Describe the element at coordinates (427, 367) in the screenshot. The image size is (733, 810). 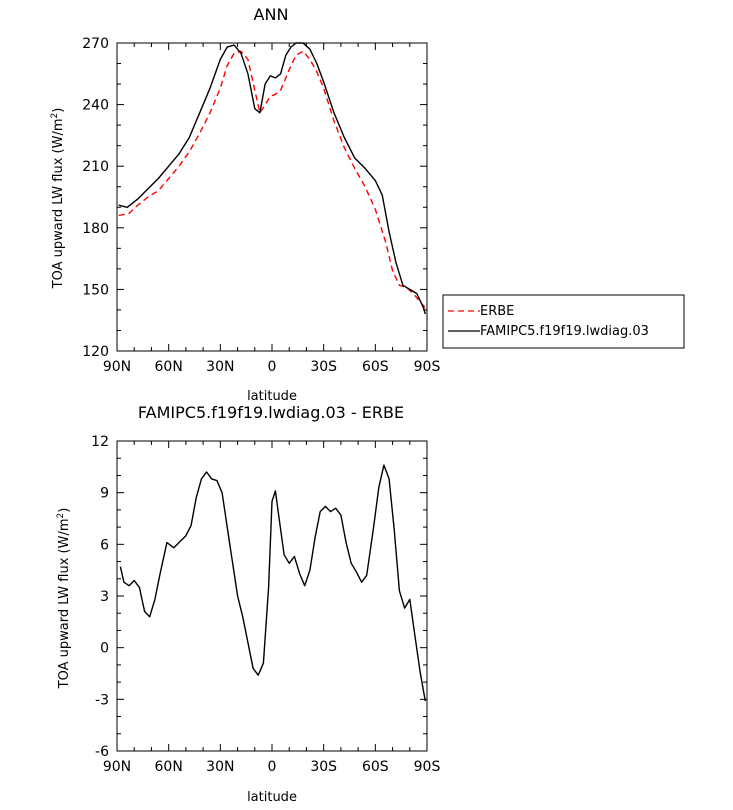
I see `top-x-tick-label: 90S` at that location.